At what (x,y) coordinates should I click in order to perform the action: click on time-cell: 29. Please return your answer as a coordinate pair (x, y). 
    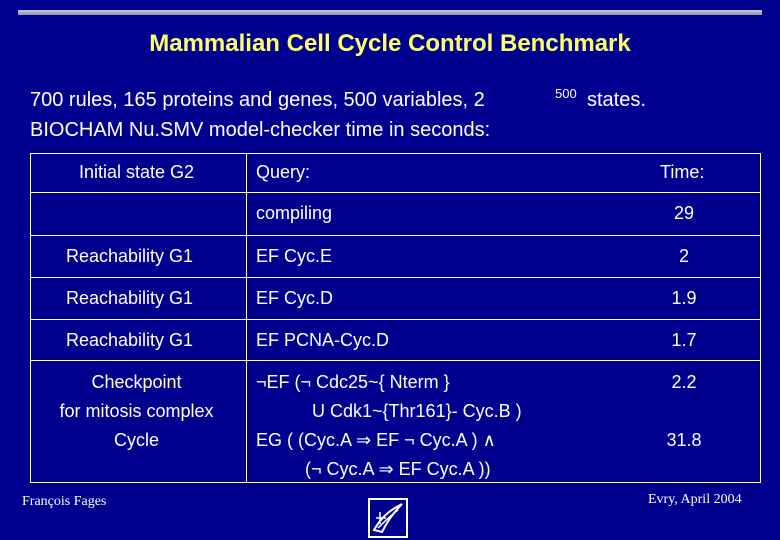
    Looking at the image, I should click on (684, 213).